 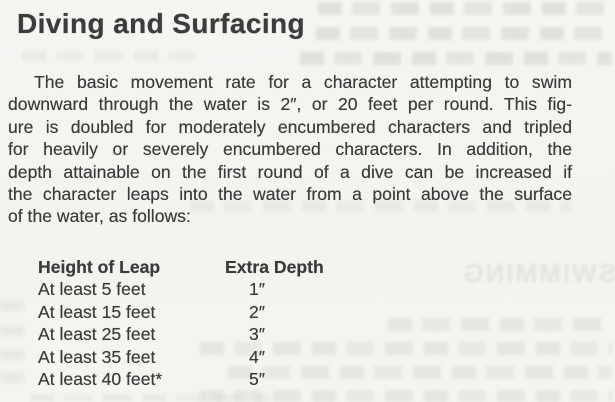 I want to click on extra-depth-cell: 1″, so click(x=257, y=289).